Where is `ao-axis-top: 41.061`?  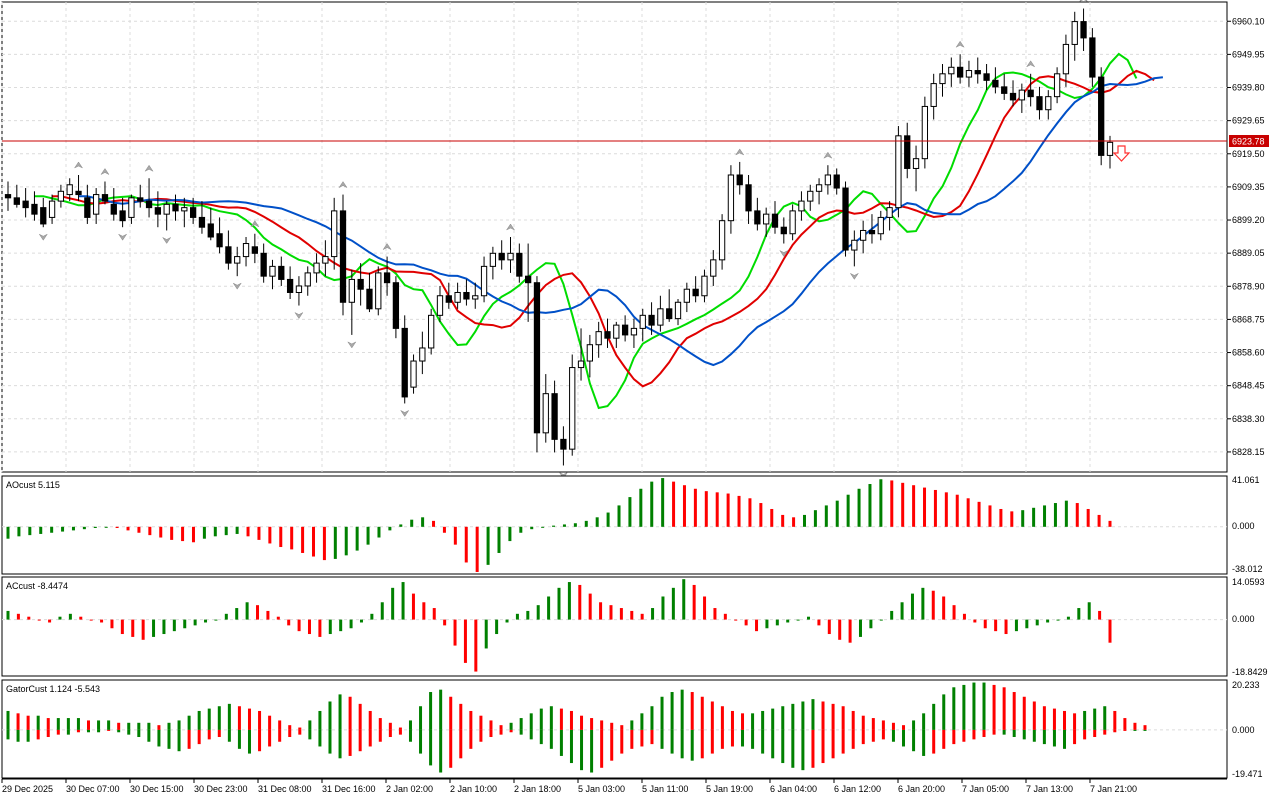
ao-axis-top: 41.061 is located at coordinates (1246, 480).